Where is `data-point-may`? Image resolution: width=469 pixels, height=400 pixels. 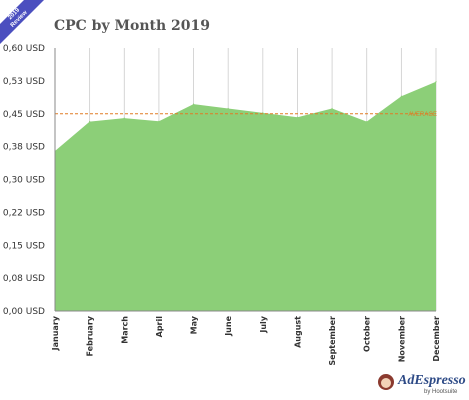 data-point-may is located at coordinates (193, 104).